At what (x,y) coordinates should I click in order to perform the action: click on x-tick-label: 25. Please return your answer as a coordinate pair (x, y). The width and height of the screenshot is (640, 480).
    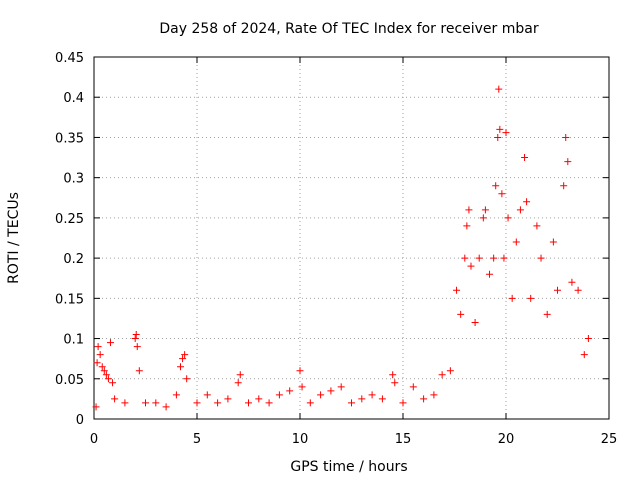
    Looking at the image, I should click on (609, 439).